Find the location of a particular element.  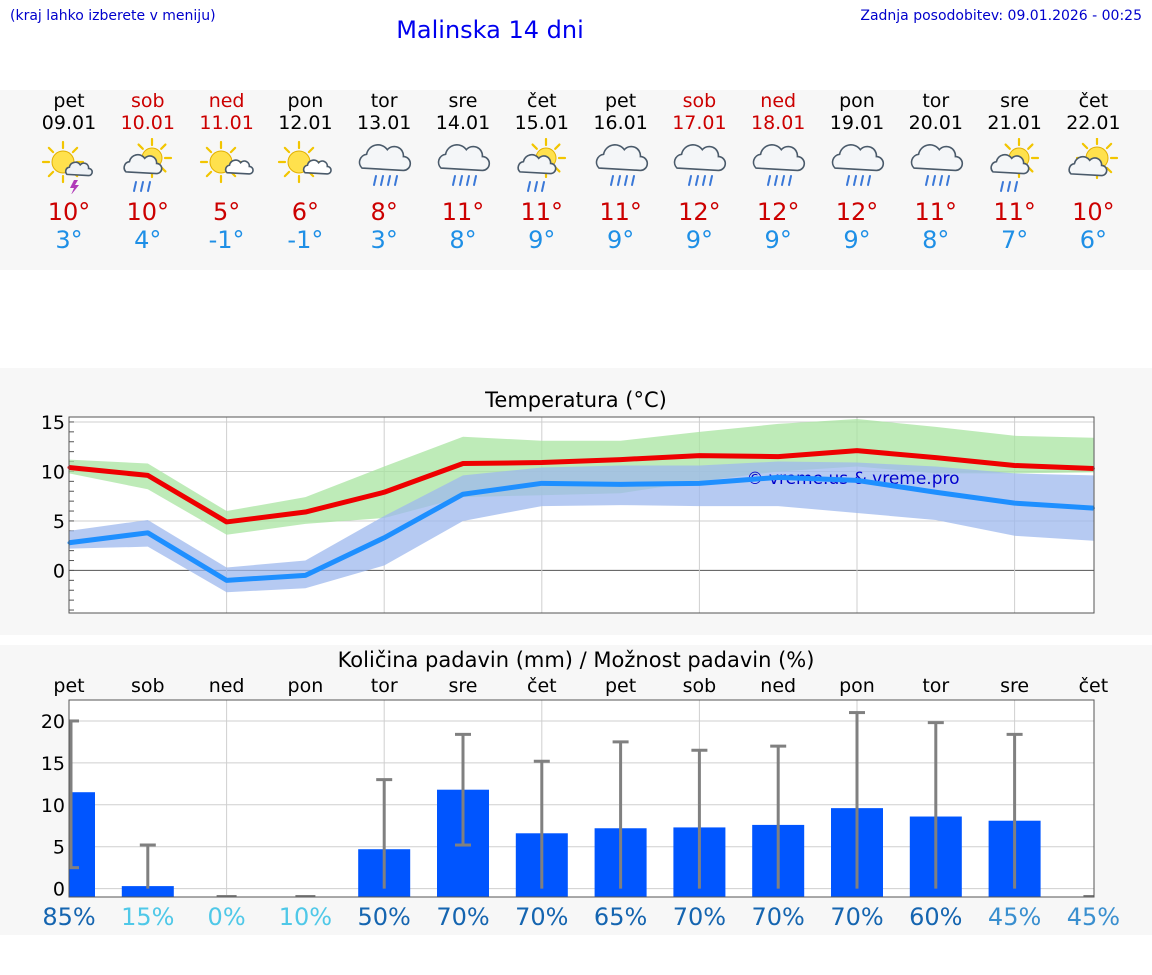

day-date: 19.01 is located at coordinates (857, 123).